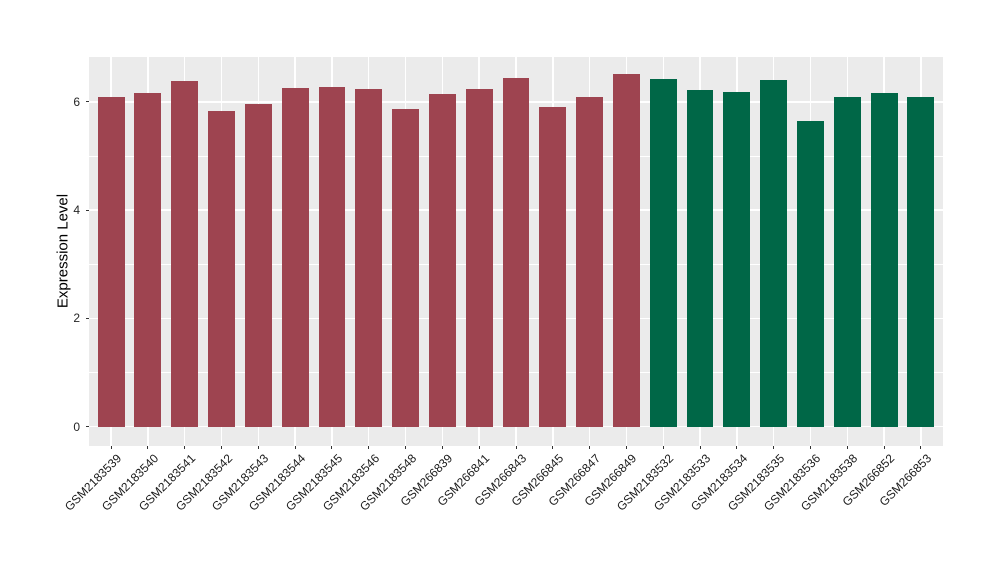 The image size is (1000, 580). I want to click on x-tick-GSM266847, so click(590, 447).